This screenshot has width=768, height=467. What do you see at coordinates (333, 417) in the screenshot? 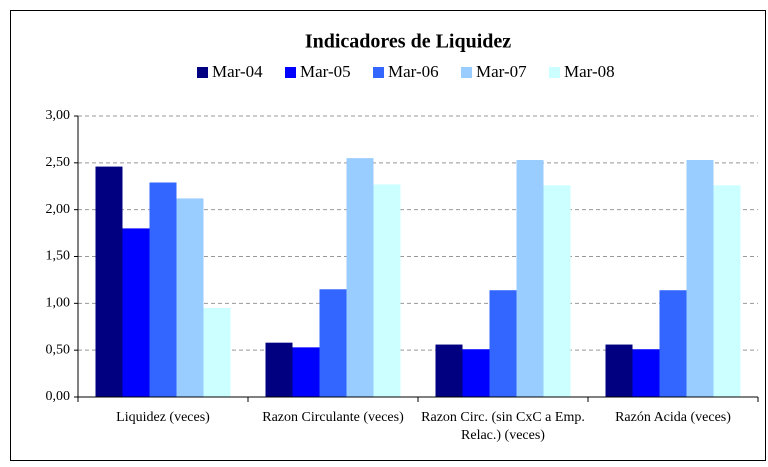
I see `x-tick-label: Razon Circulante (veces)` at bounding box center [333, 417].